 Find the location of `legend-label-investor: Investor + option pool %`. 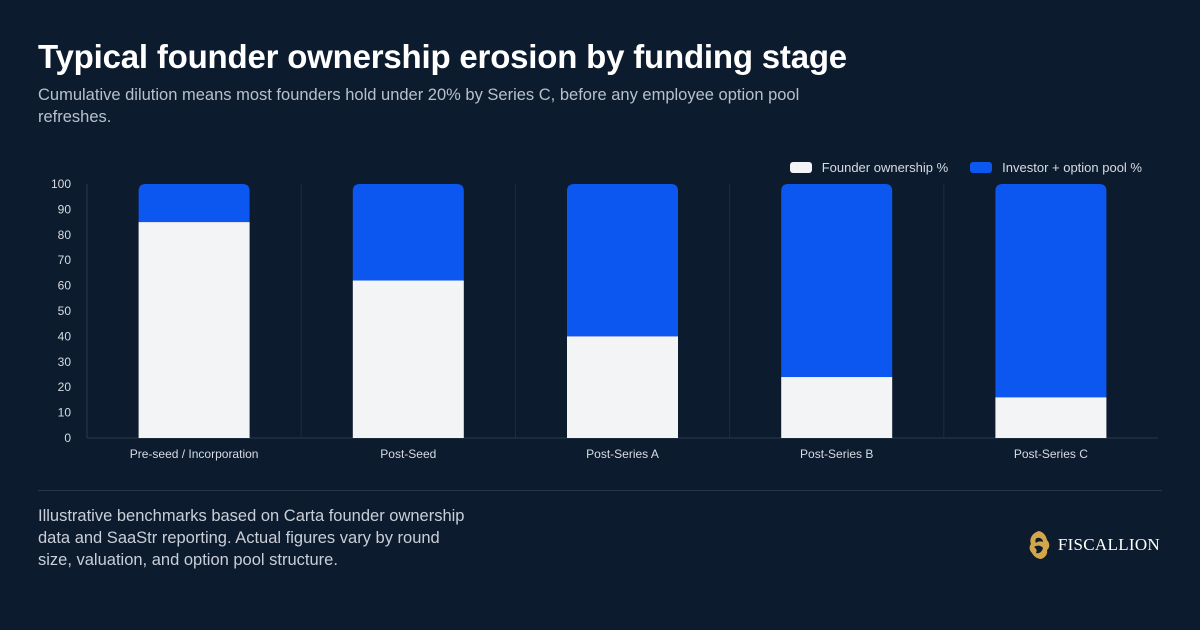

legend-label-investor: Investor + option pool % is located at coordinates (1072, 167).